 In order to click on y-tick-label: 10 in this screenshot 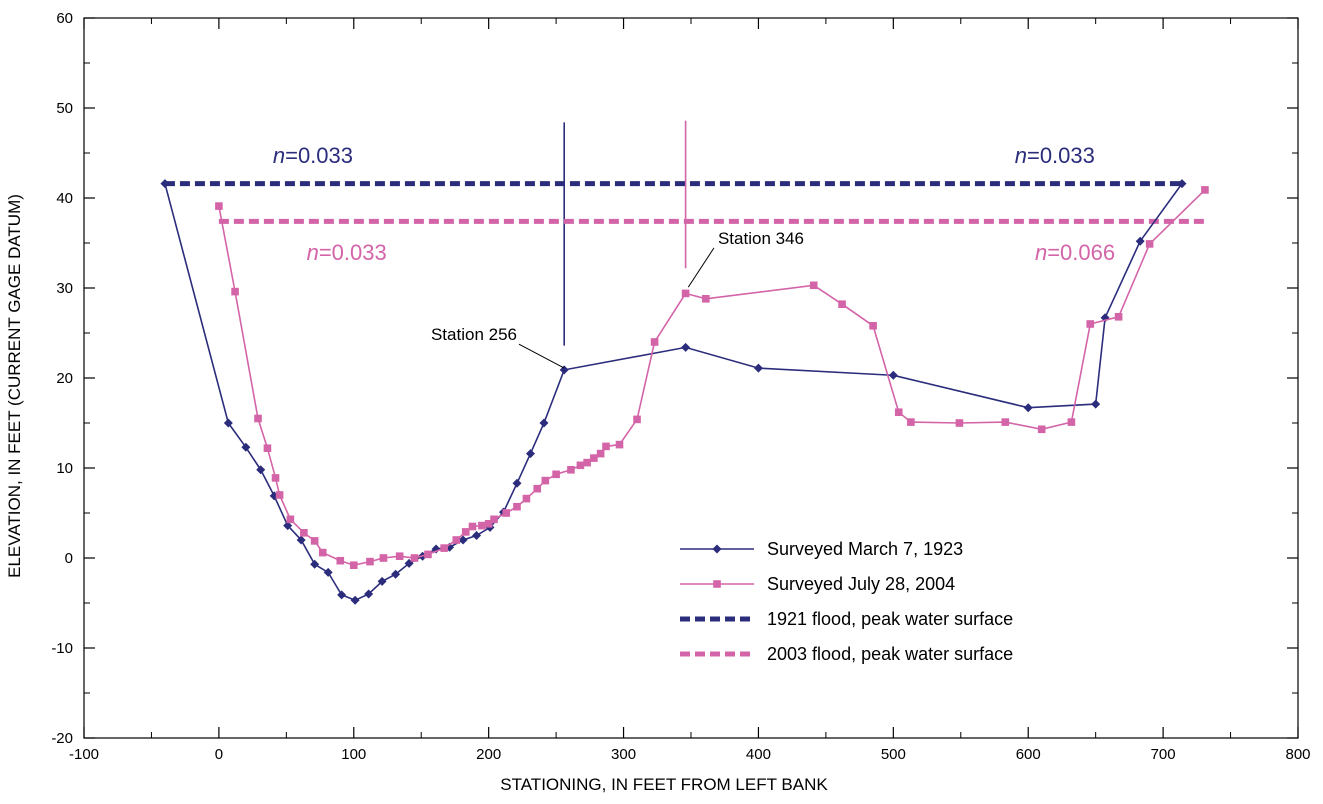, I will do `click(64, 468)`.